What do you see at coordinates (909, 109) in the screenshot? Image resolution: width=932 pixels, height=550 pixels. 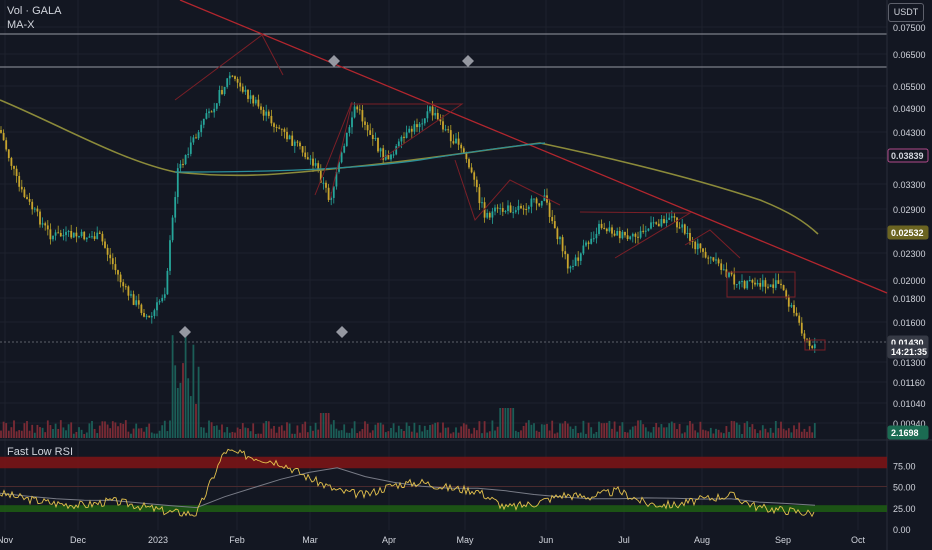 I see `price-tick-label: 0.04900` at bounding box center [909, 109].